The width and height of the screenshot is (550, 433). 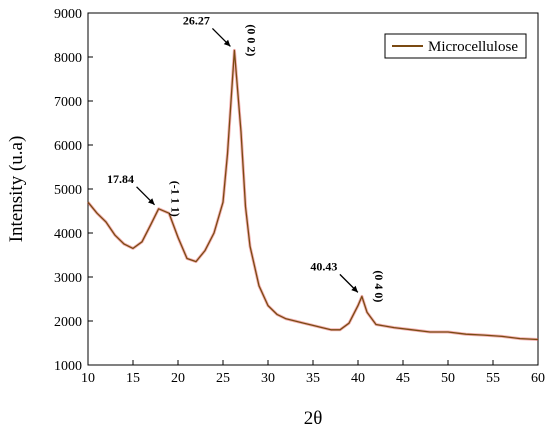 What do you see at coordinates (251, 40) in the screenshot?
I see `miller-index-label: (0 0 2)` at bounding box center [251, 40].